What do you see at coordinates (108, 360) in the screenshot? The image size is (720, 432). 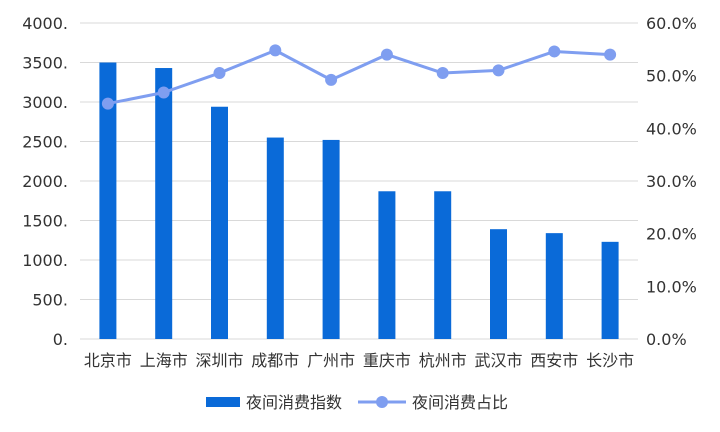 I see `category-label: 北京市` at bounding box center [108, 360].